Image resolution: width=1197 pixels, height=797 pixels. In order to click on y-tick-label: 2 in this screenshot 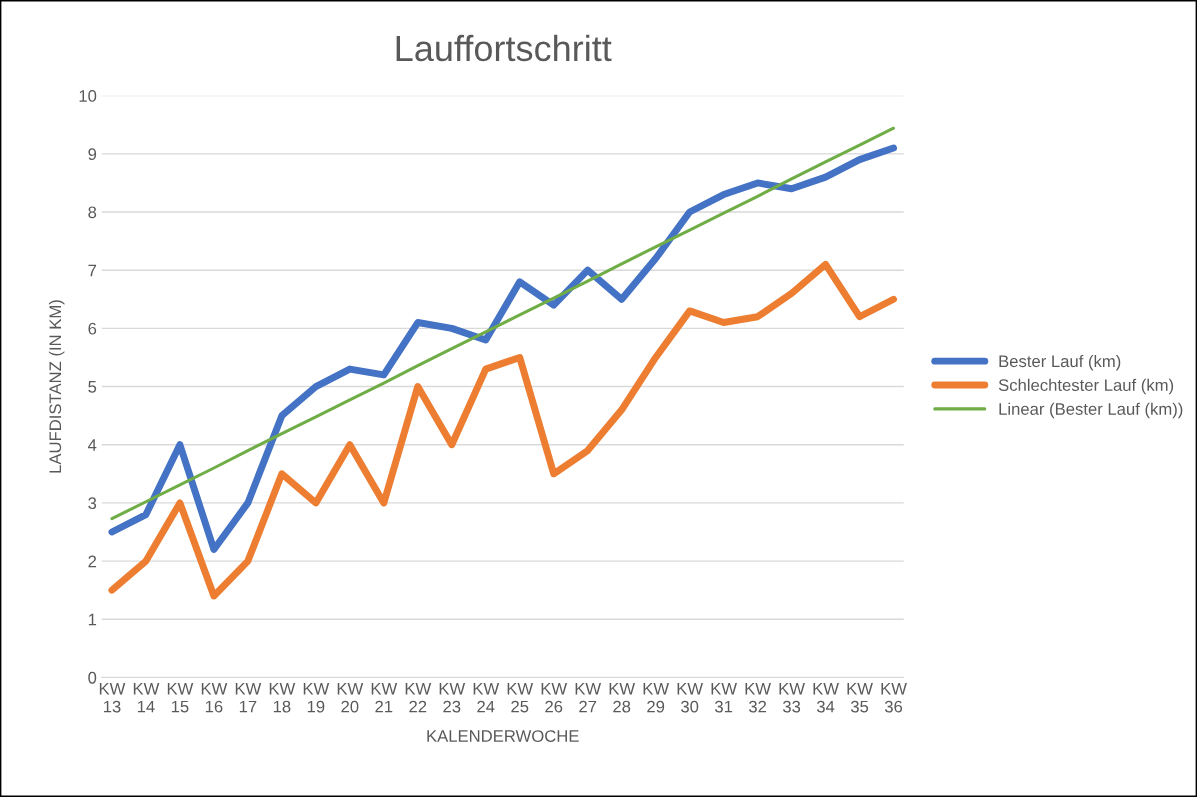, I will do `click(92, 561)`.